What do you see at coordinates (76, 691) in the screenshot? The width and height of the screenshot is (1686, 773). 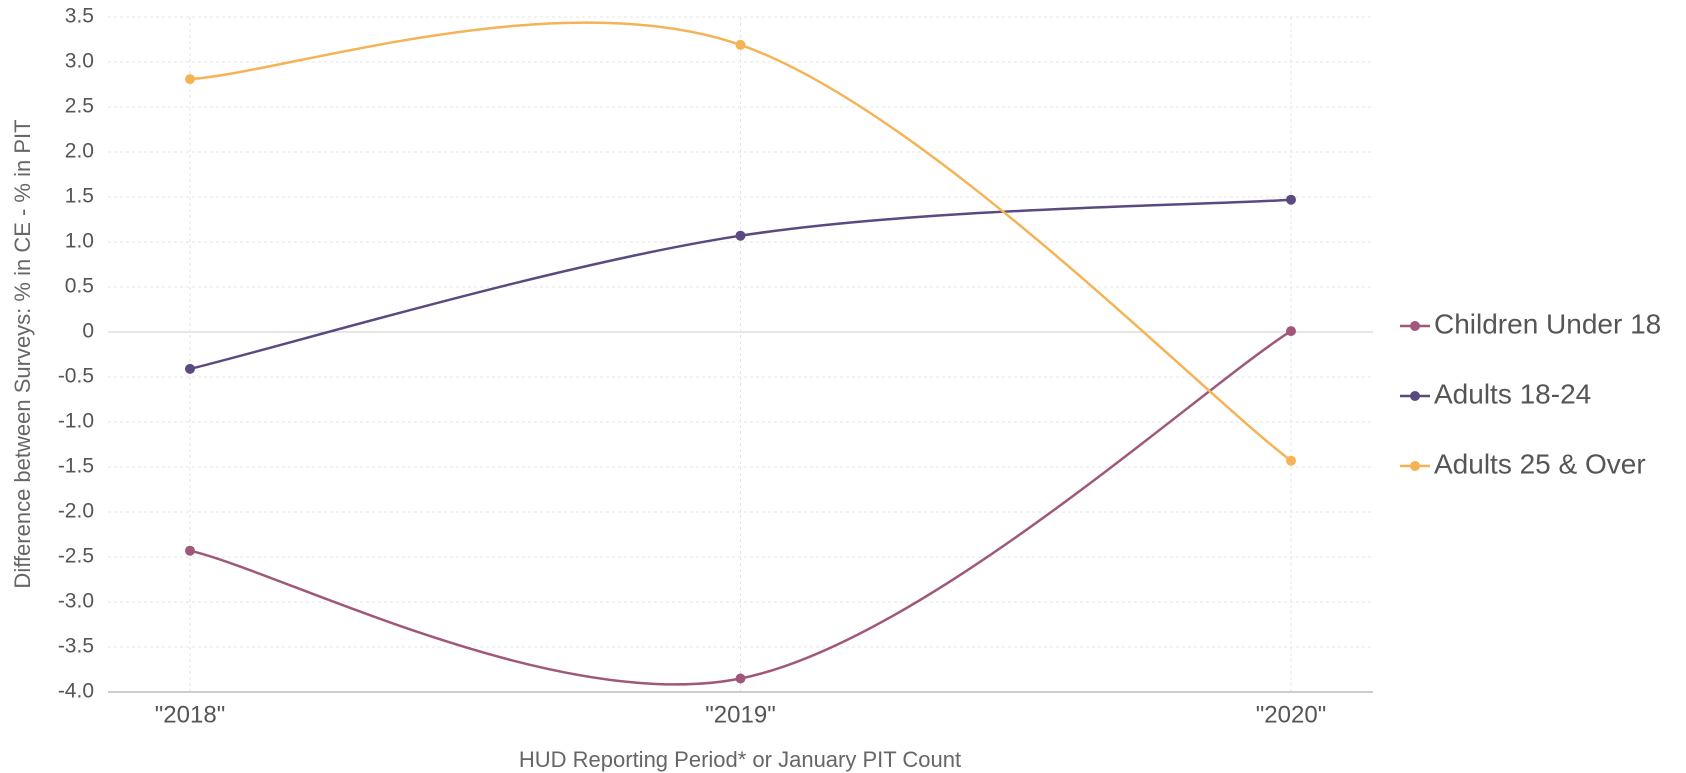 I see `y-tick-label: -4.0` at bounding box center [76, 691].